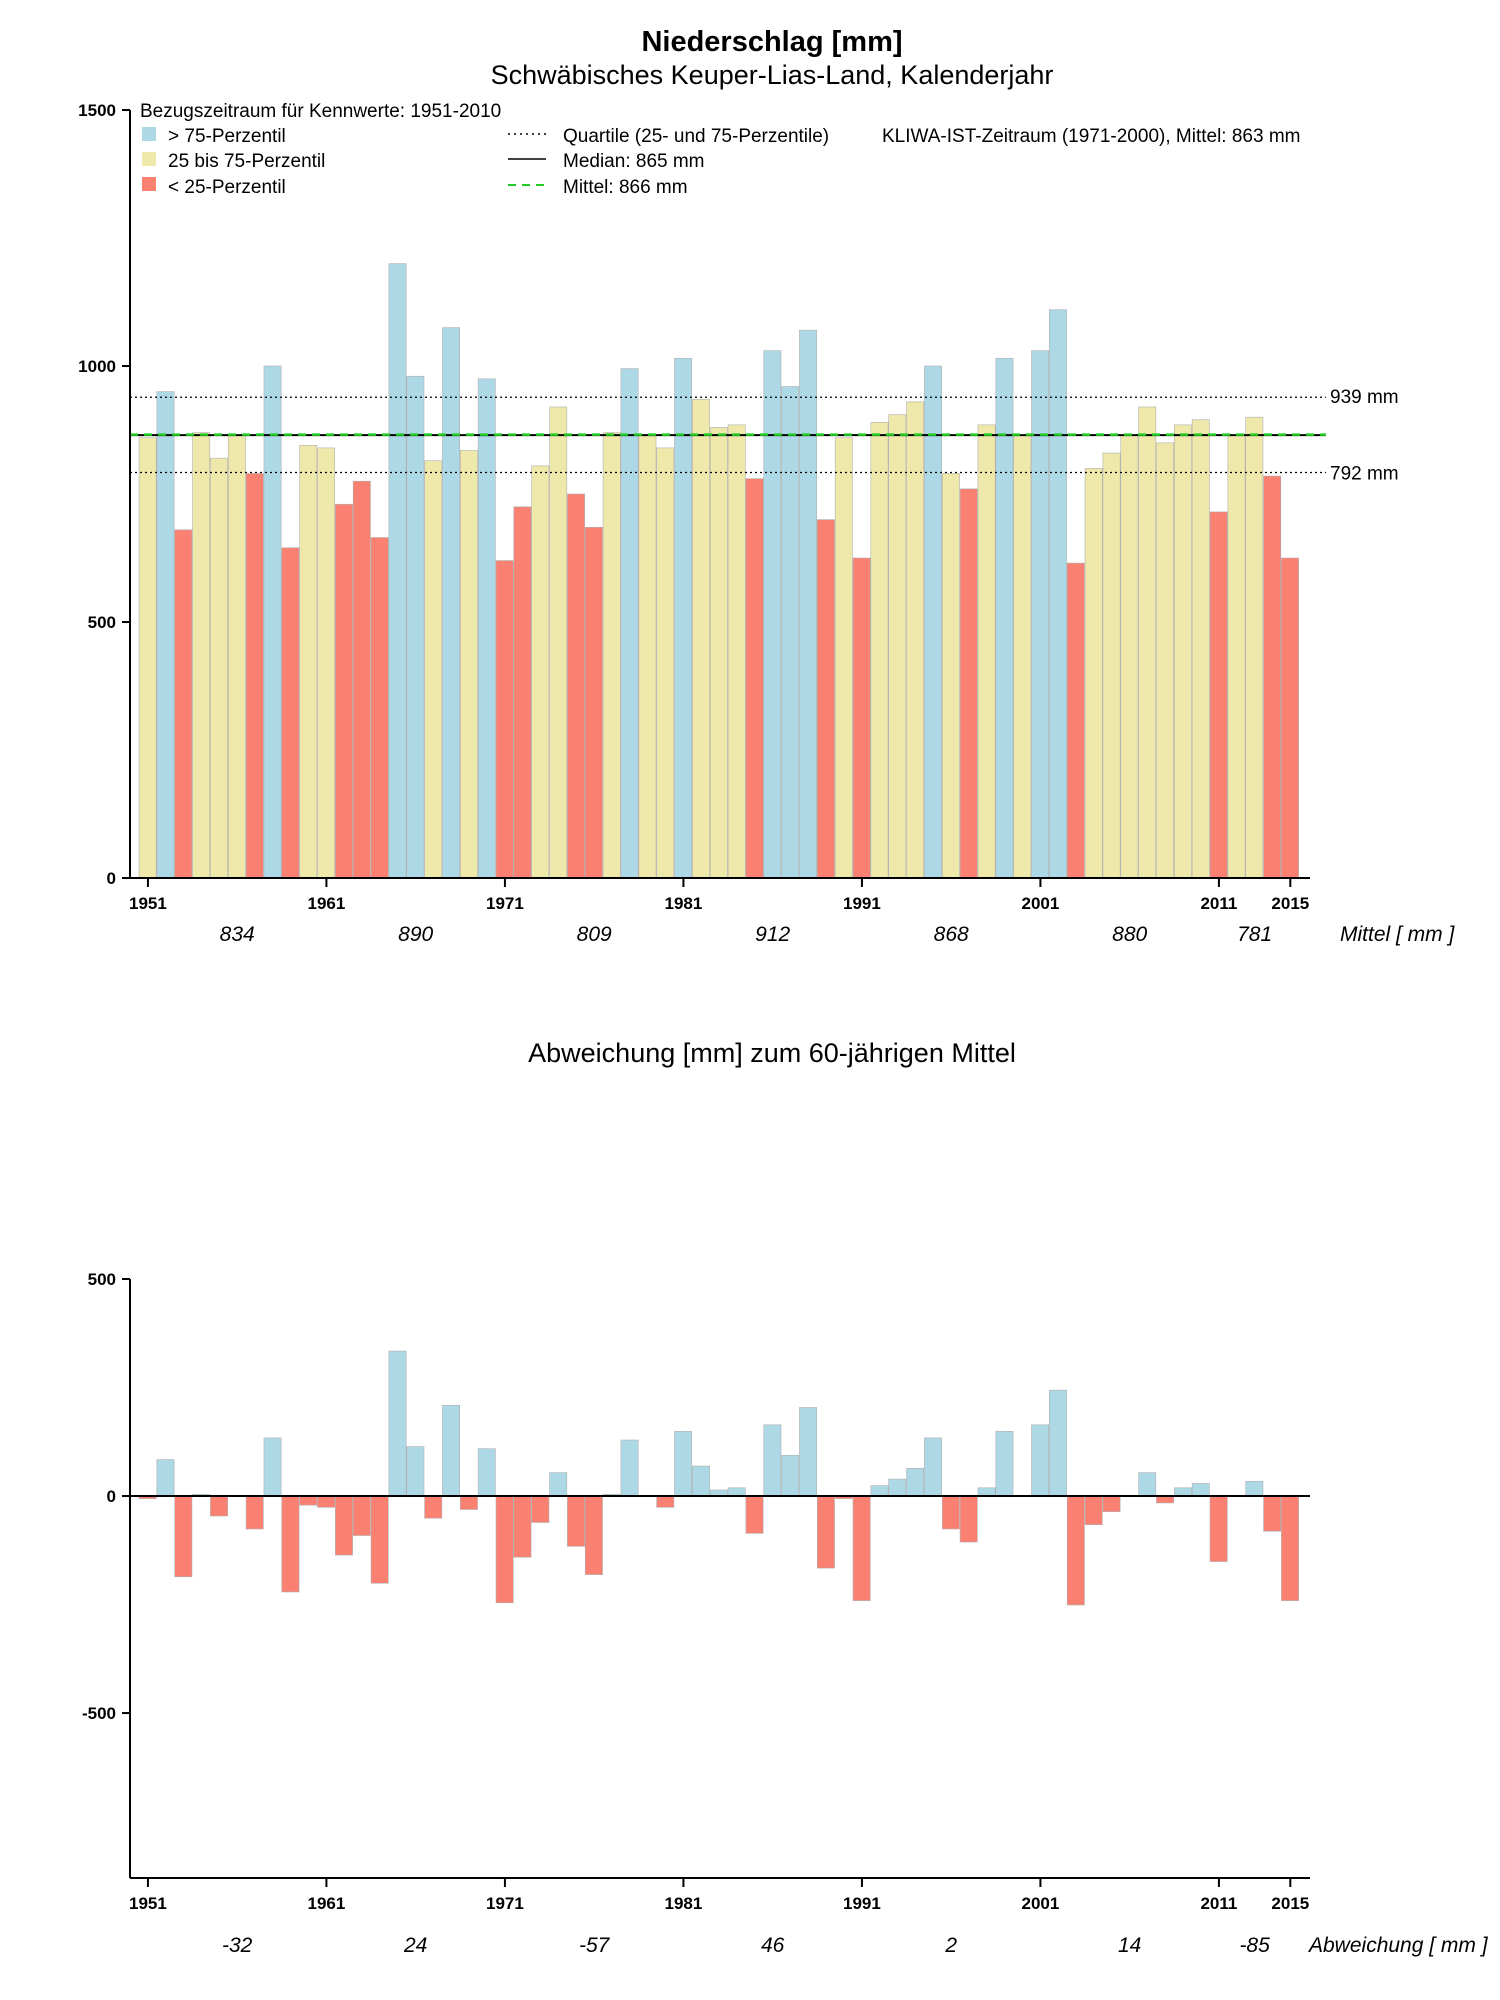  What do you see at coordinates (593, 1535) in the screenshot?
I see `deviation-bar-1976` at bounding box center [593, 1535].